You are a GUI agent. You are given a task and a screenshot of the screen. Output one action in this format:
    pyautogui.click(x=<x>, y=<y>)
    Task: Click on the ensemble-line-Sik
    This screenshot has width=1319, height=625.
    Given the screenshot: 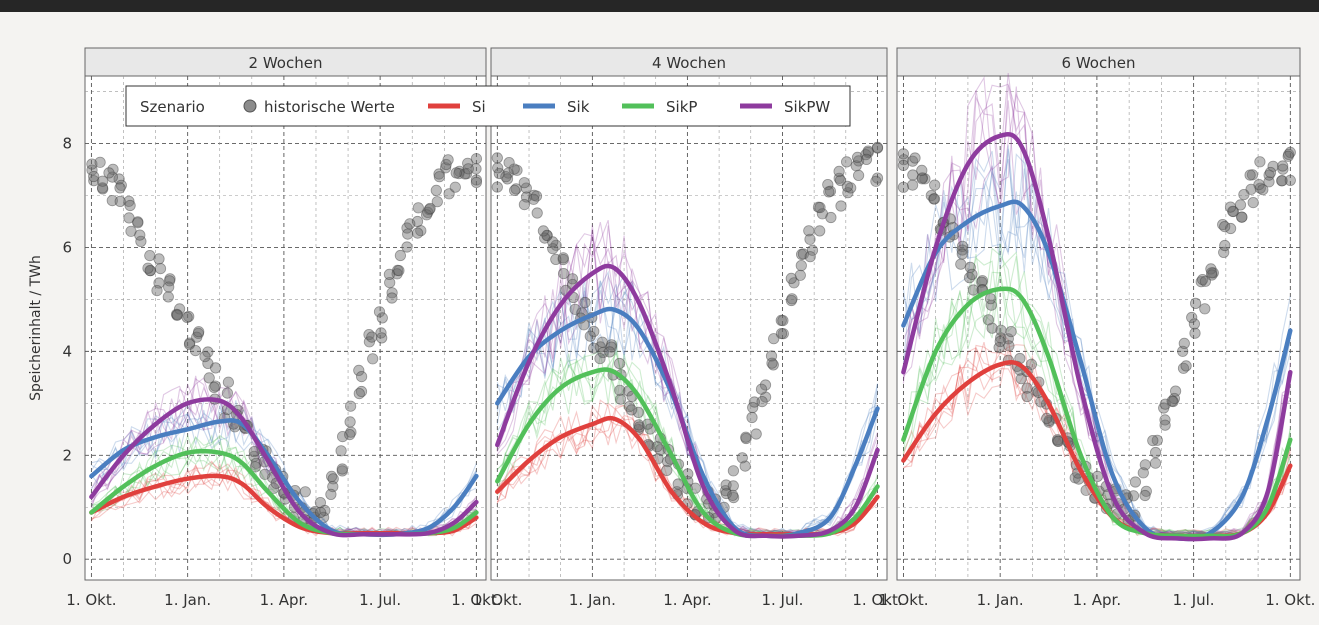 What is the action you would take?
    pyautogui.click(x=688, y=403)
    